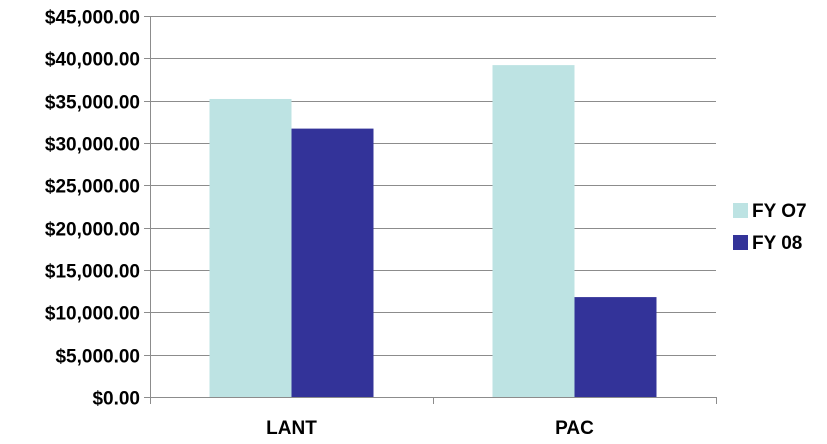 The width and height of the screenshot is (827, 444). What do you see at coordinates (574, 428) in the screenshot?
I see `x-category-label: PAC` at bounding box center [574, 428].